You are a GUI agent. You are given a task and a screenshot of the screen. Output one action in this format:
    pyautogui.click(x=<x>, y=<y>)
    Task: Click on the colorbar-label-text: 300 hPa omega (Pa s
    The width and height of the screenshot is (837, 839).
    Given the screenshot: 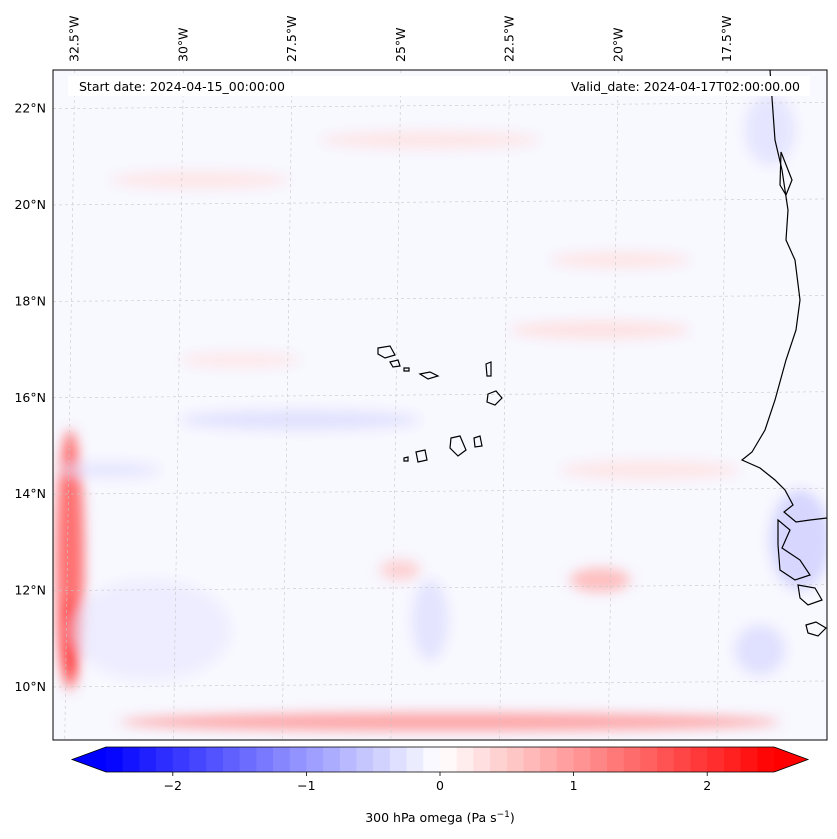 What is the action you would take?
    pyautogui.click(x=430, y=817)
    